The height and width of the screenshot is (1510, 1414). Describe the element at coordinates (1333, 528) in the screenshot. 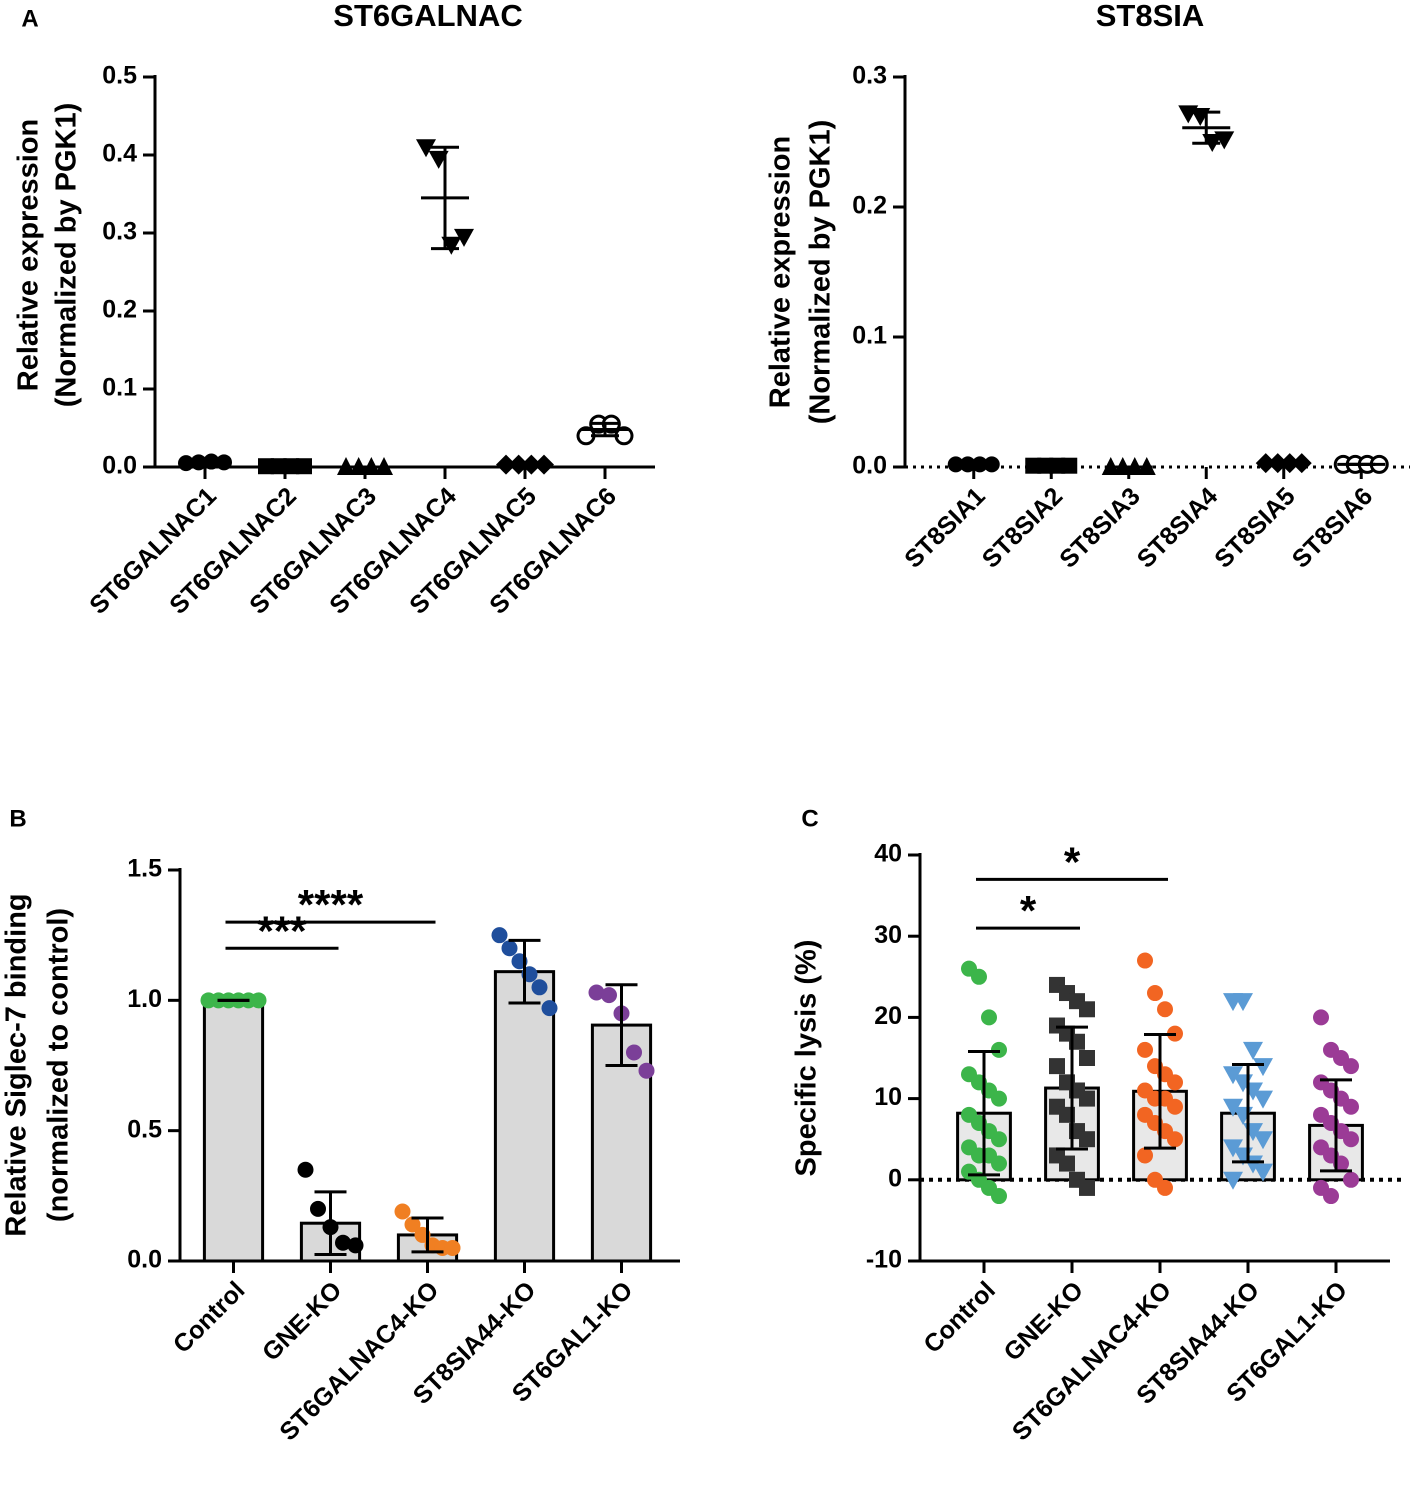

I see `x-tick-label: ST8SIA6` at that location.